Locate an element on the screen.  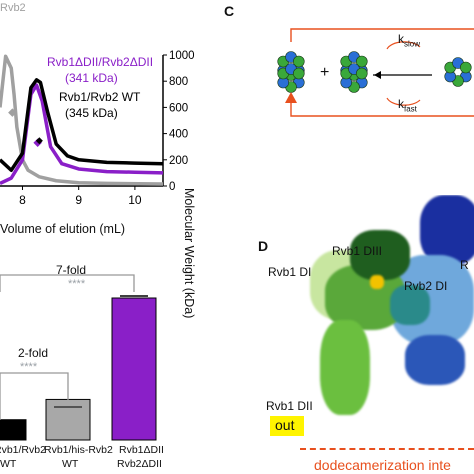
sec-y-tick-label: 400 is located at coordinates (178, 135).